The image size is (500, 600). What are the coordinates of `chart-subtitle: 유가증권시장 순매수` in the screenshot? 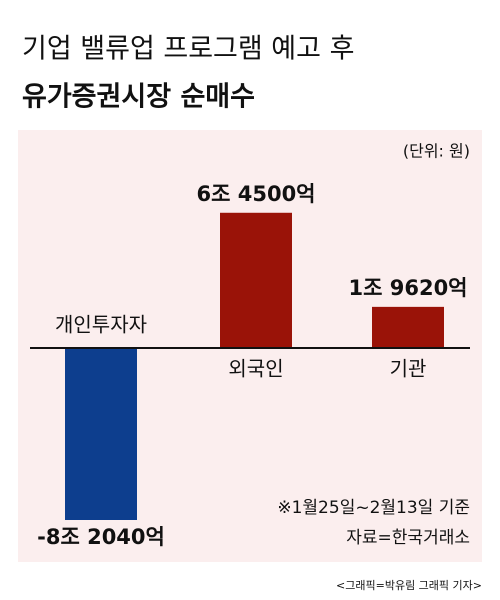 It's located at (138, 97).